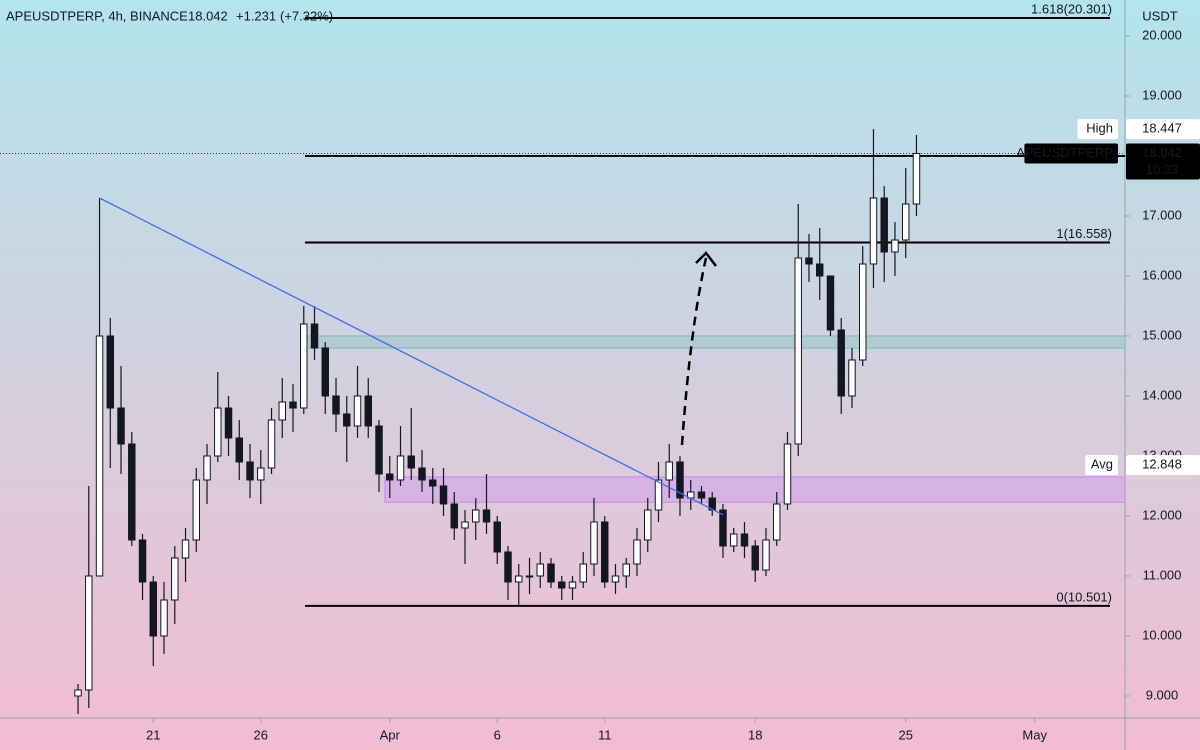 Image resolution: width=1200 pixels, height=750 pixels. Describe the element at coordinates (1162, 514) in the screenshot. I see `y-tick-label: 12.000` at that location.